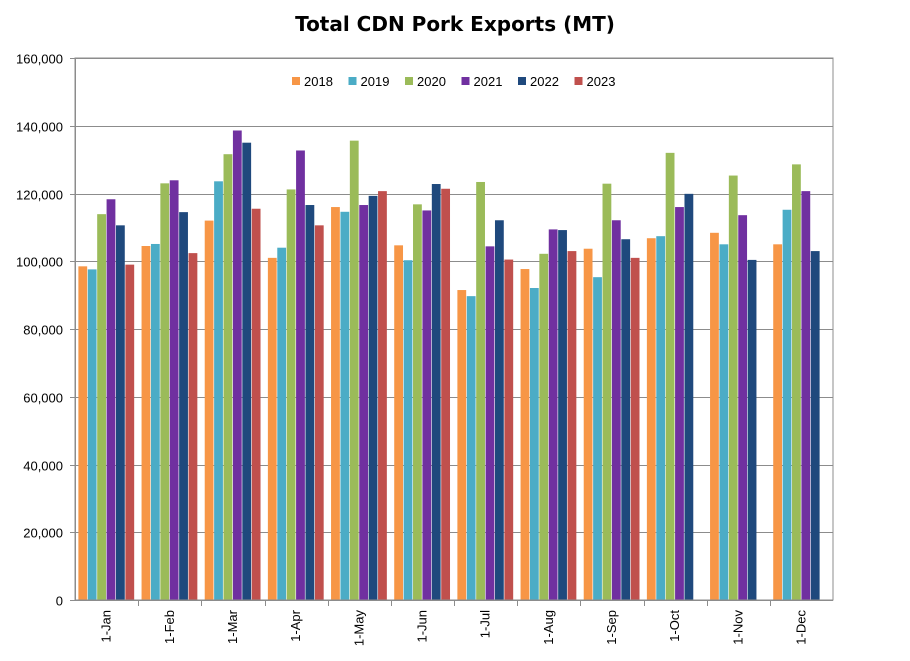  What do you see at coordinates (737, 627) in the screenshot?
I see `x-tick-label: 1-Nov` at bounding box center [737, 627].